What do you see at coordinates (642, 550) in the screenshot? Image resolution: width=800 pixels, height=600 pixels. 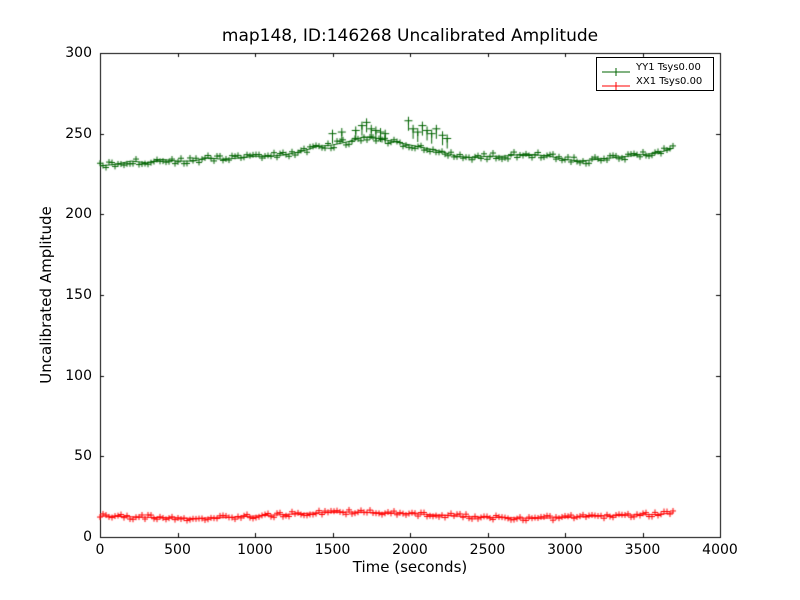 I see `x-tick-label: 3500` at bounding box center [642, 550].